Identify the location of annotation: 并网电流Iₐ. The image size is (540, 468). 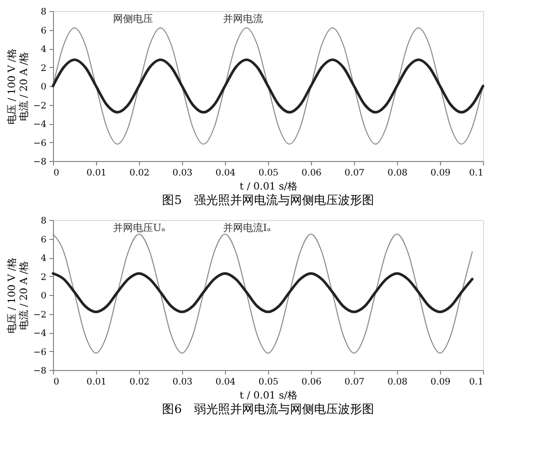
(247, 228).